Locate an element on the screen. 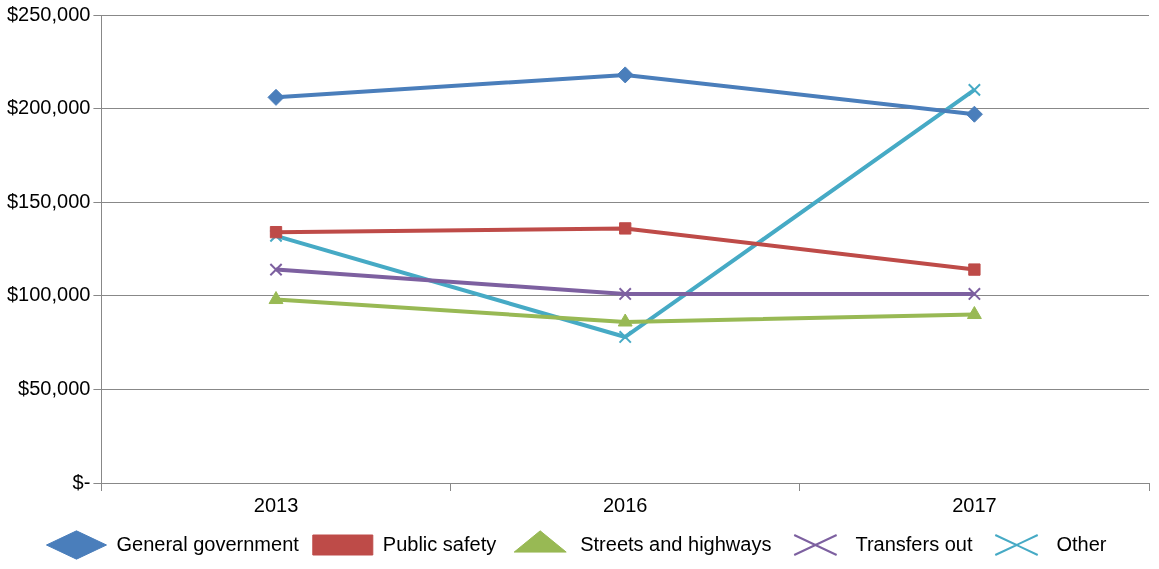 The width and height of the screenshot is (1159, 569). x-tick-label: 2017 is located at coordinates (974, 504).